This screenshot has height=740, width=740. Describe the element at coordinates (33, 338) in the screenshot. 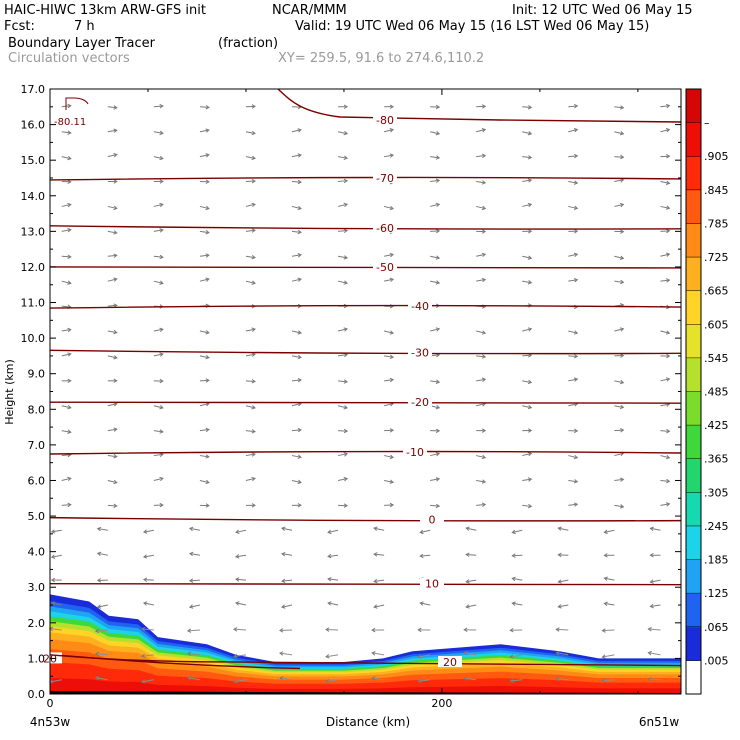

I see `y-tick-label: 10.0` at that location.